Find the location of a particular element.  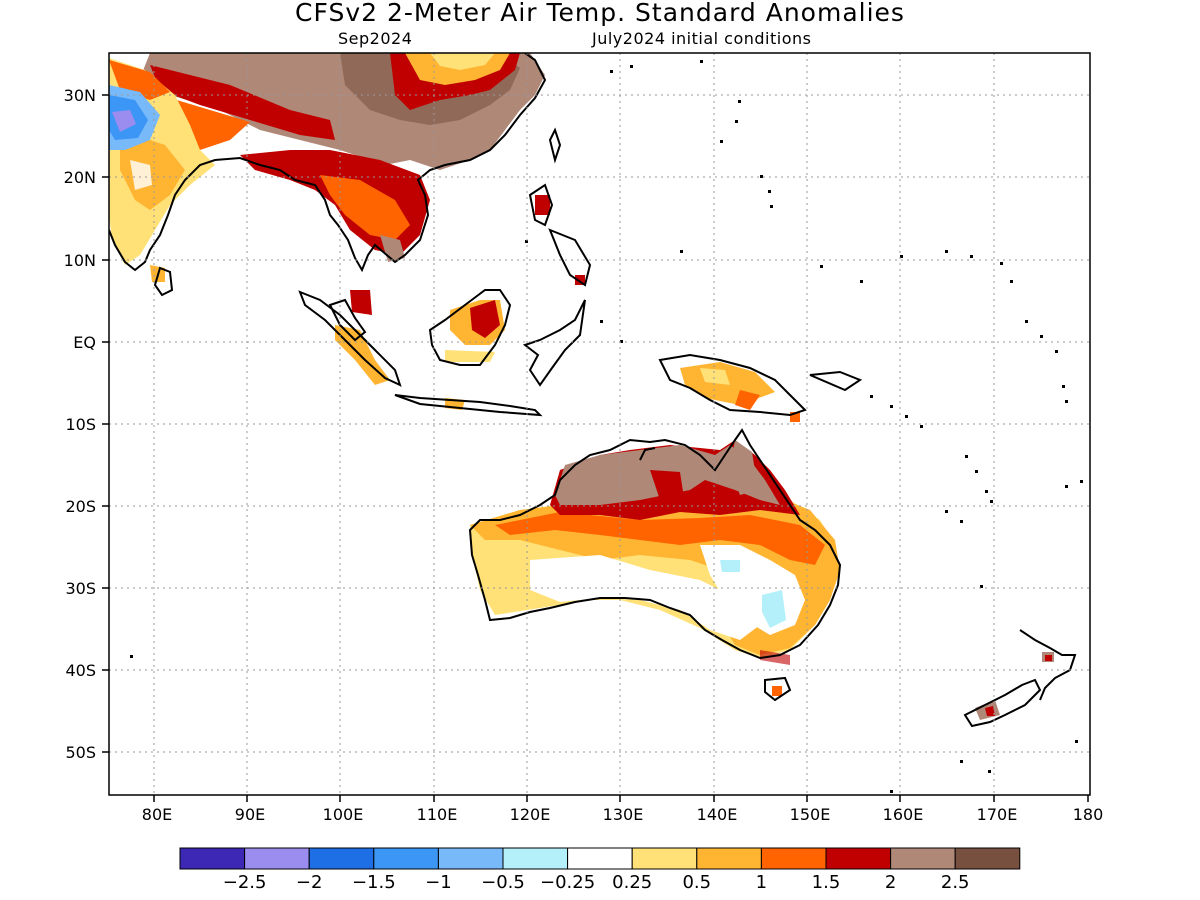

lat-label: 10S is located at coordinates (80, 424).